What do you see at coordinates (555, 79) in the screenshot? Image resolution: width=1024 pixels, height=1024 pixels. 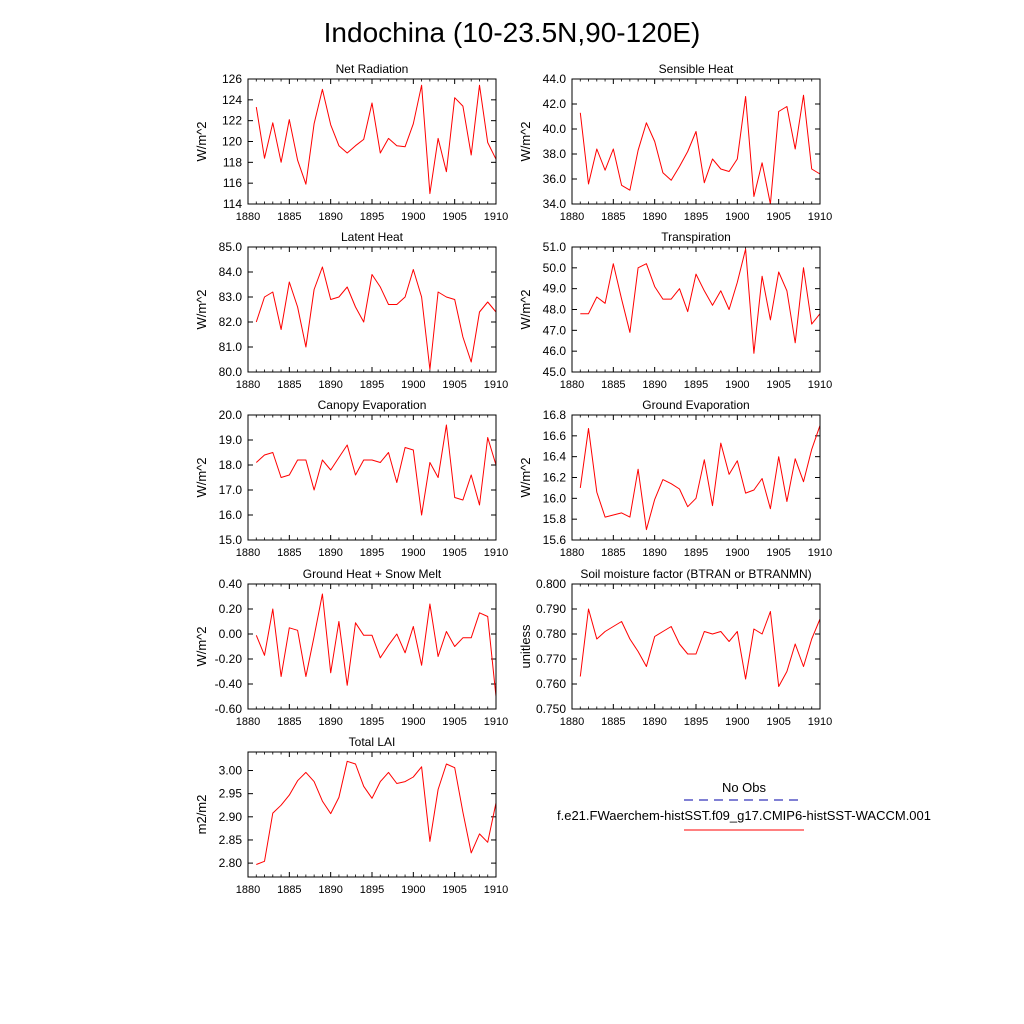 I see `y-tick-label: 44.0` at bounding box center [555, 79].